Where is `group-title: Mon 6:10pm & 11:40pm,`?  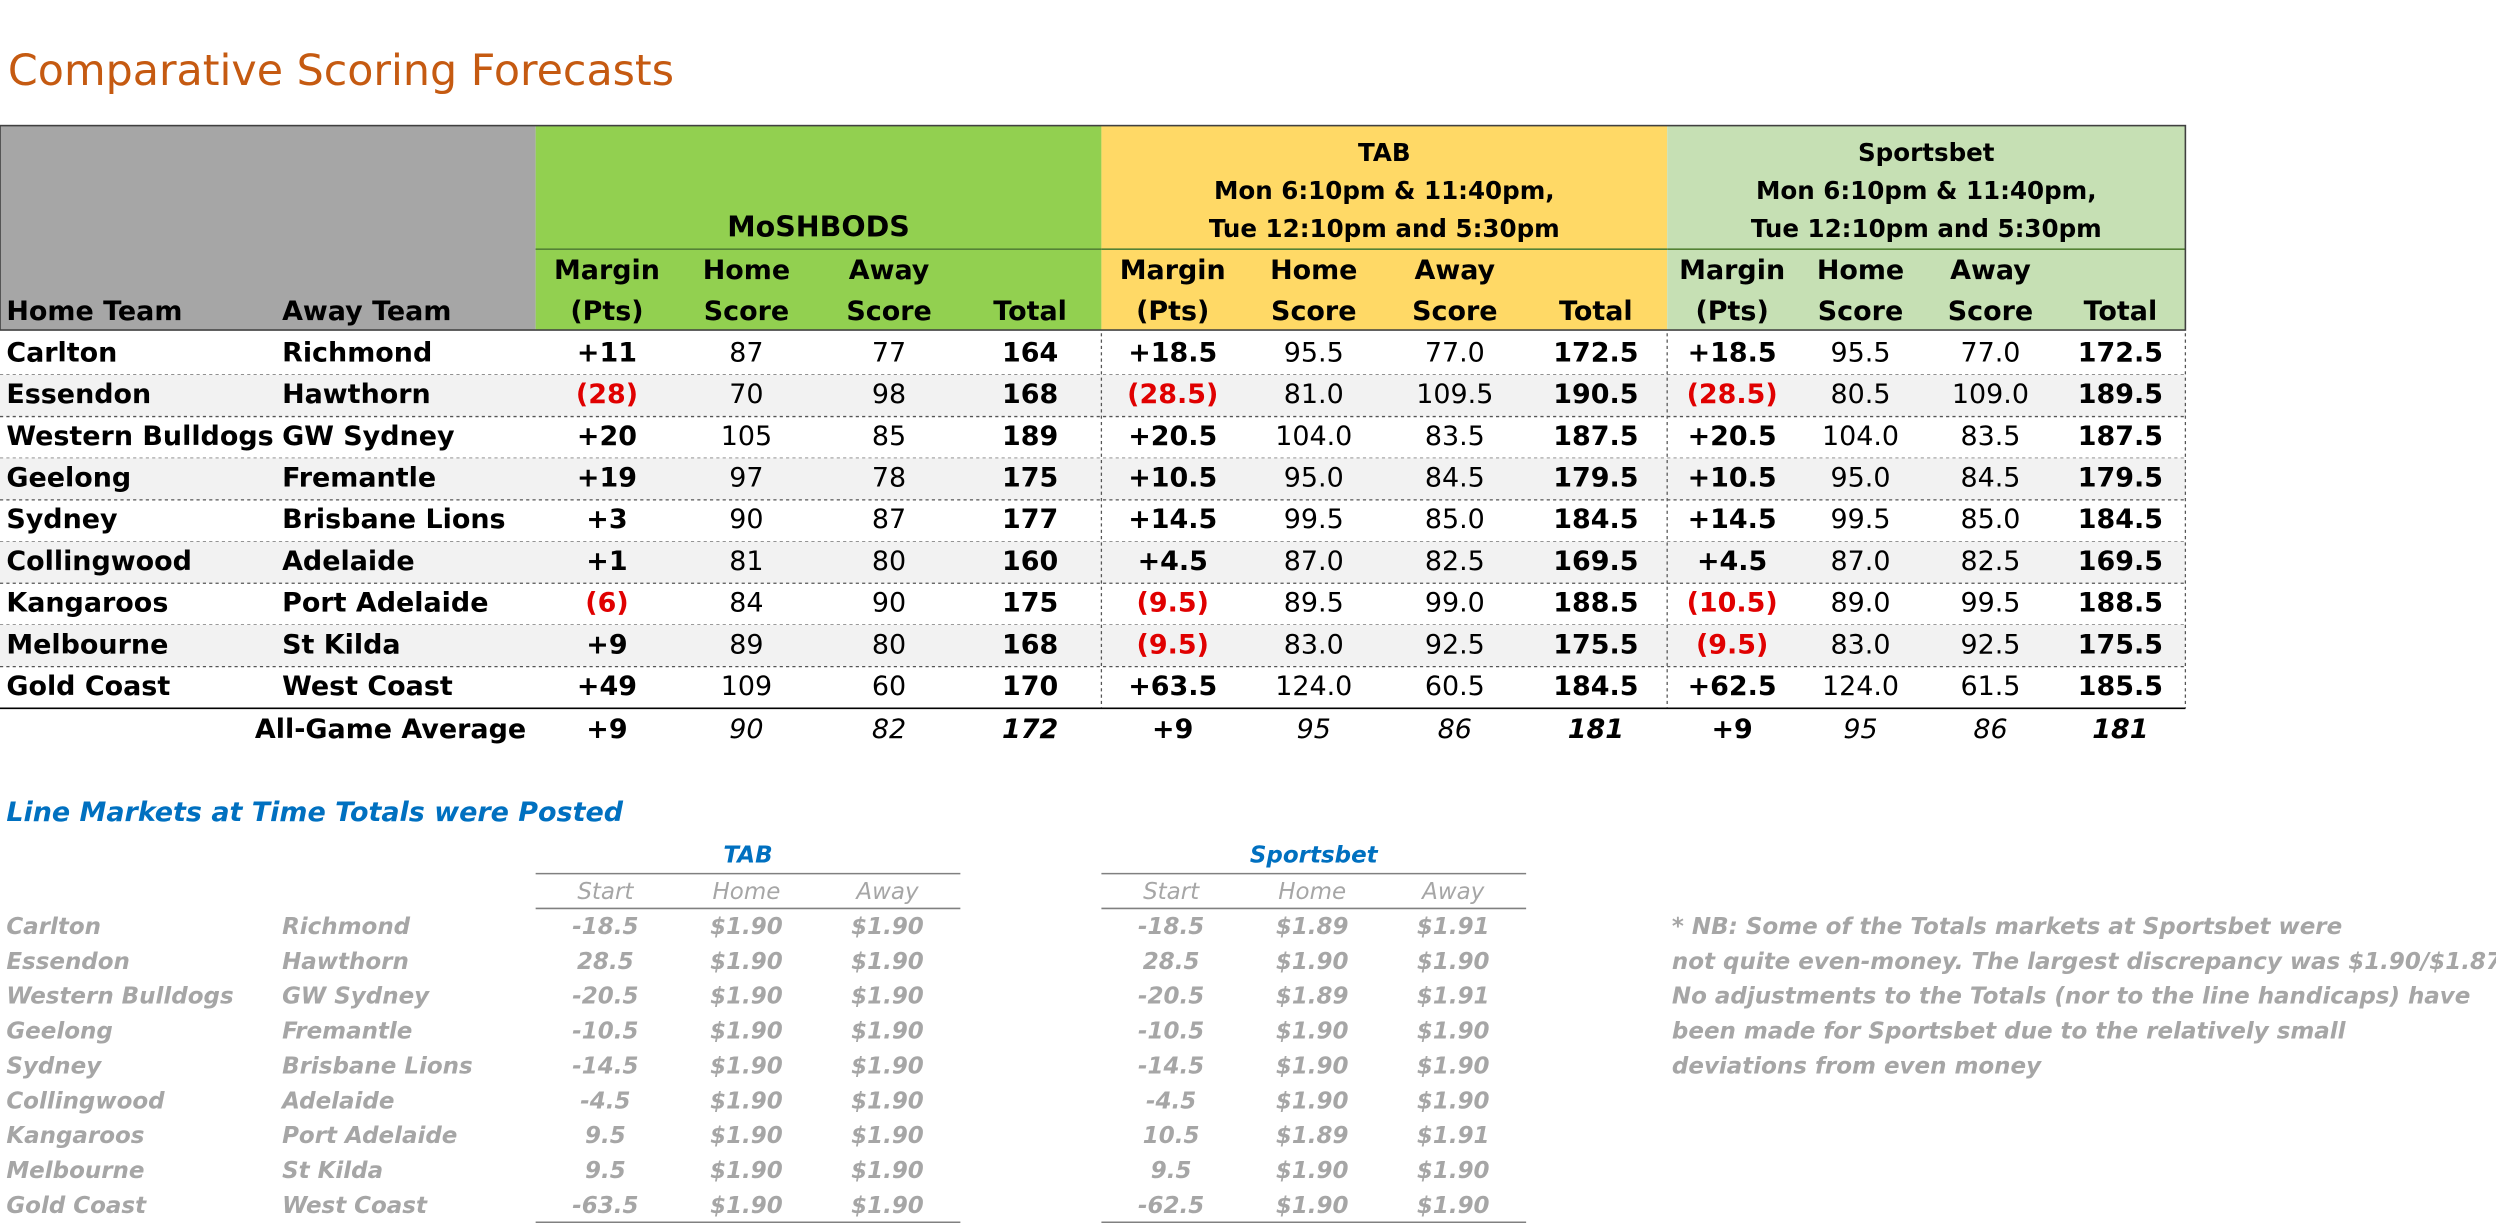
group-title: Mon 6:10pm & 11:40pm, is located at coordinates (1384, 190).